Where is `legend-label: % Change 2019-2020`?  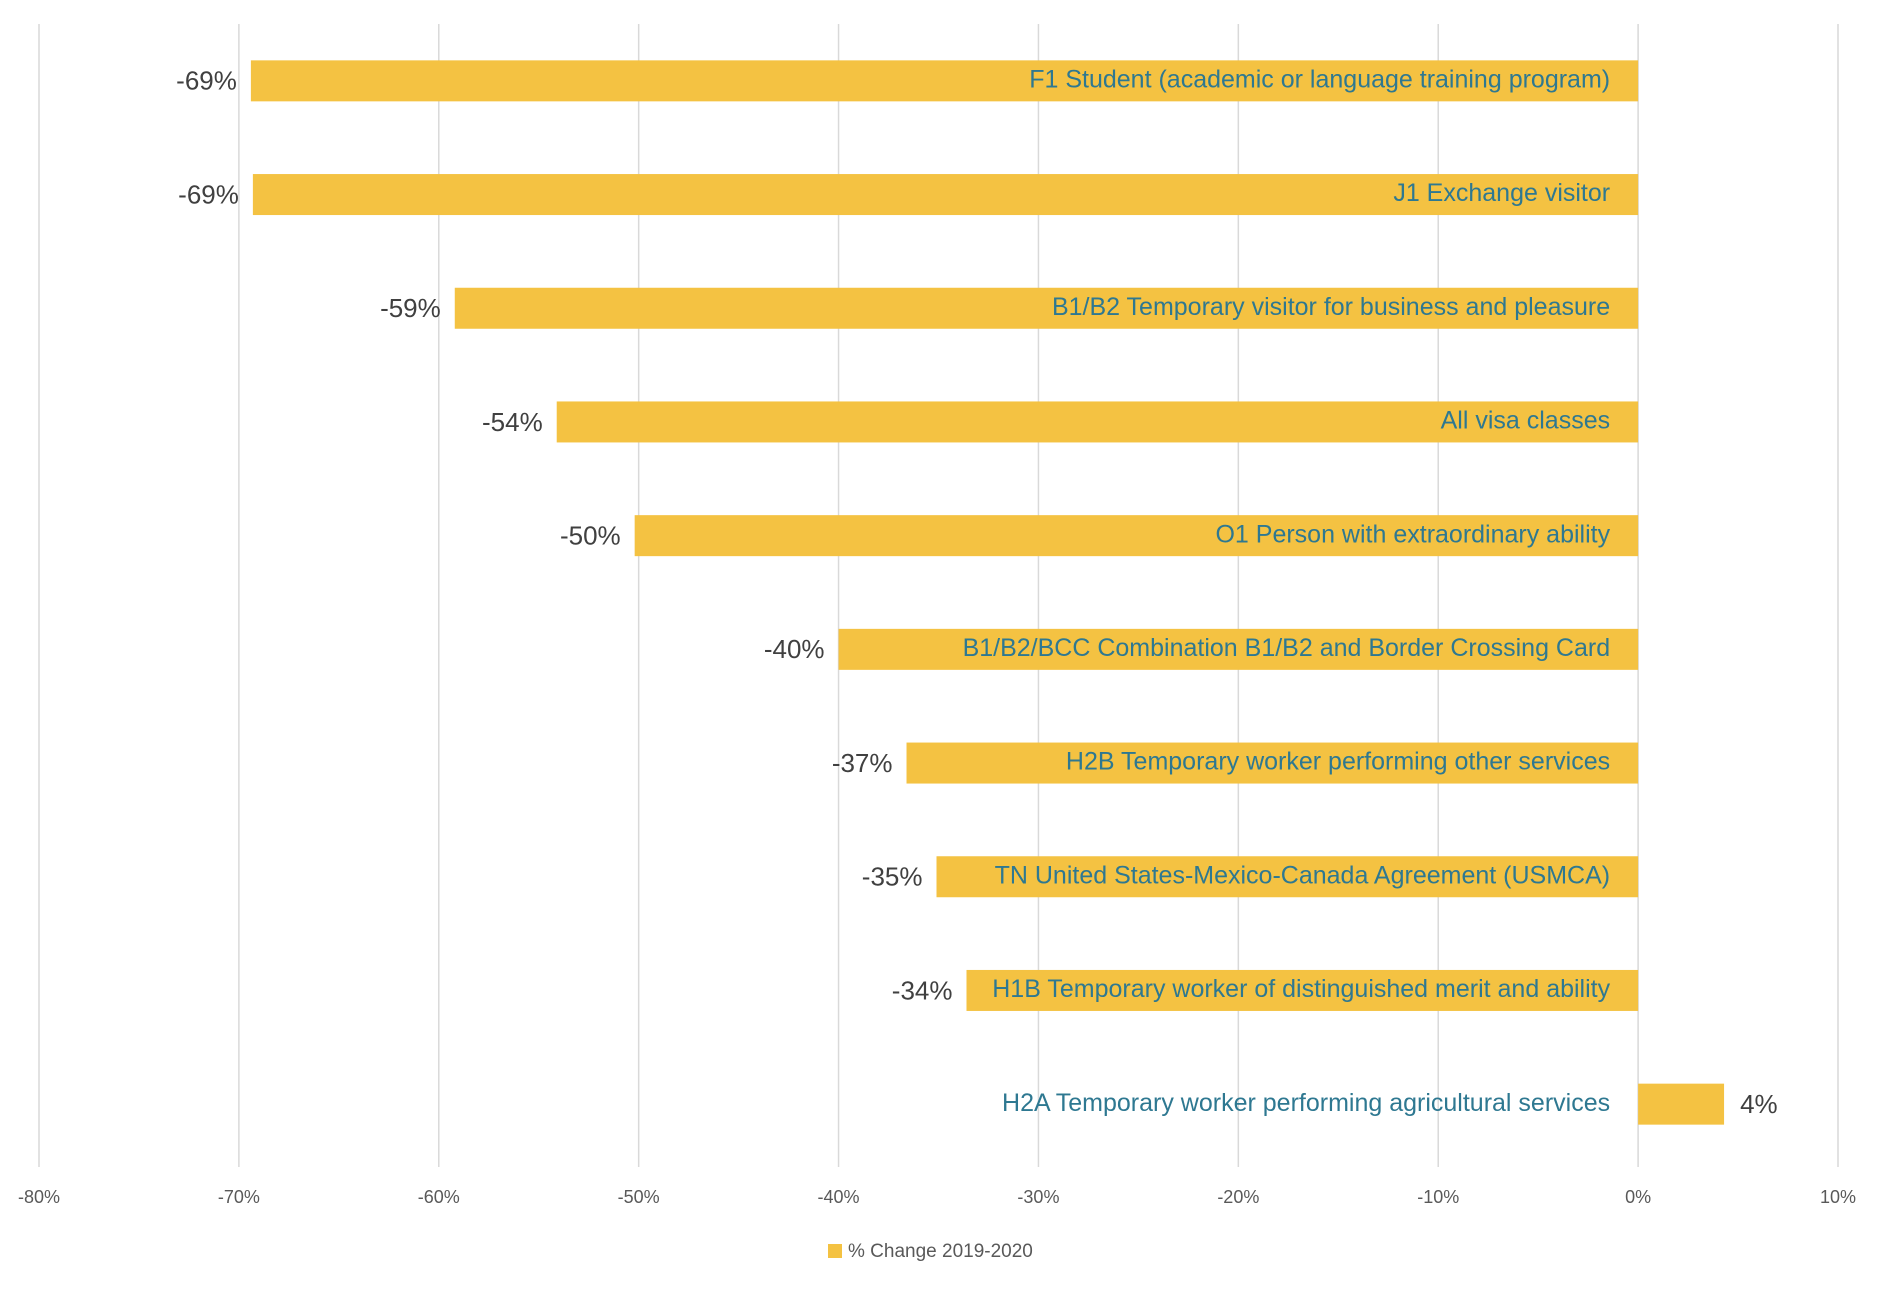 legend-label: % Change 2019-2020 is located at coordinates (940, 1251).